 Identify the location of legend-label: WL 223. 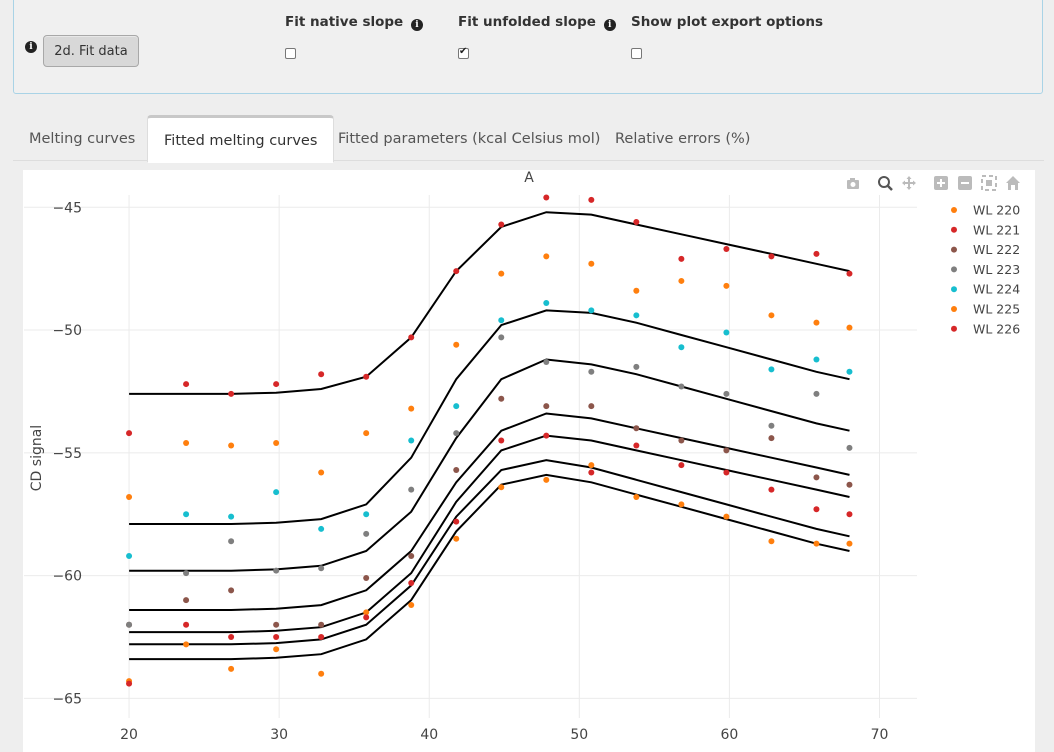
(996, 269).